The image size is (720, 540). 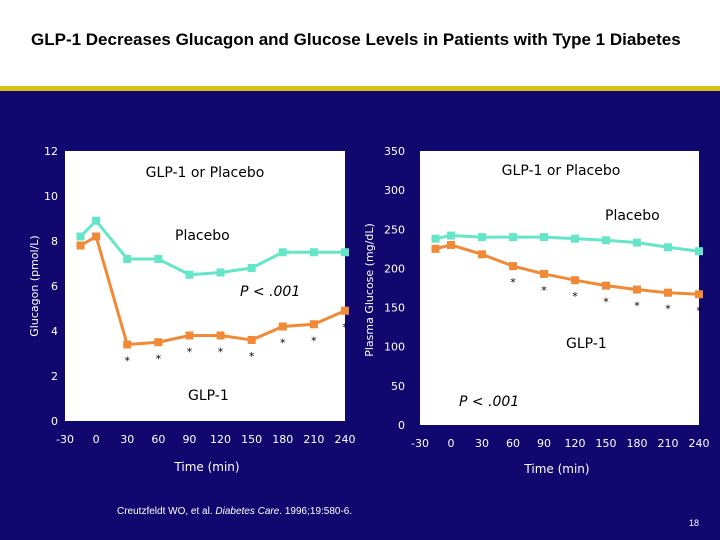 What do you see at coordinates (54, 241) in the screenshot?
I see `glucagon-y-tick-label: 8` at bounding box center [54, 241].